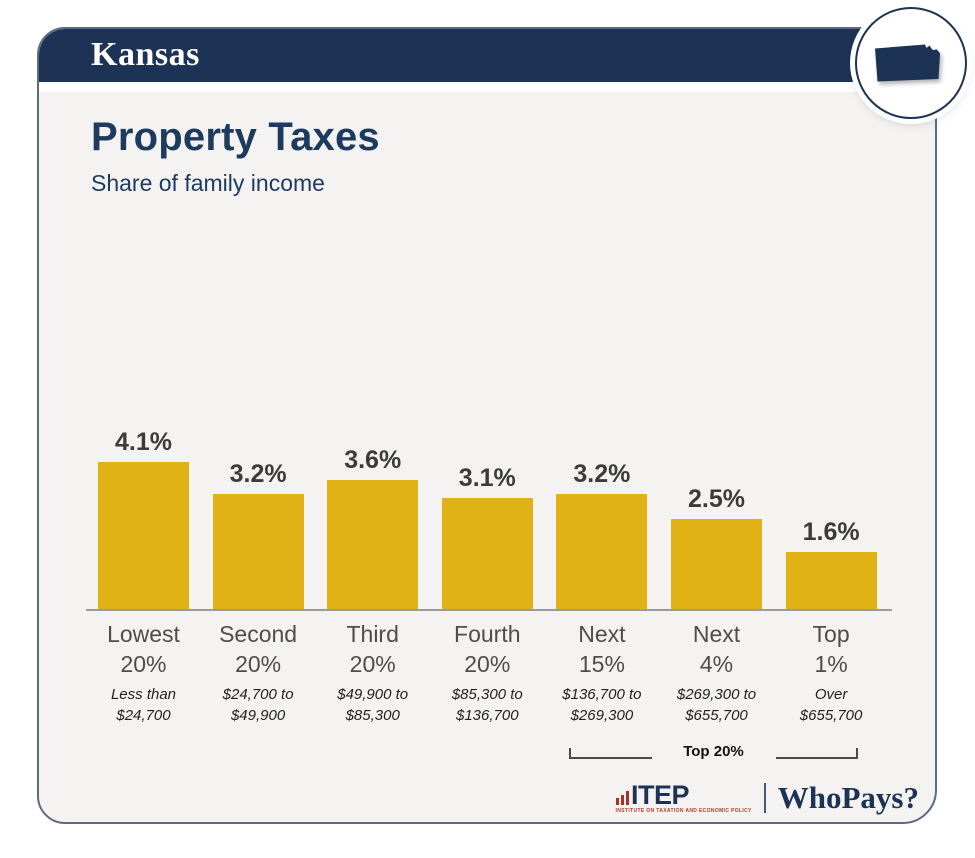  What do you see at coordinates (622, 798) in the screenshot?
I see `itep-bars-icon` at bounding box center [622, 798].